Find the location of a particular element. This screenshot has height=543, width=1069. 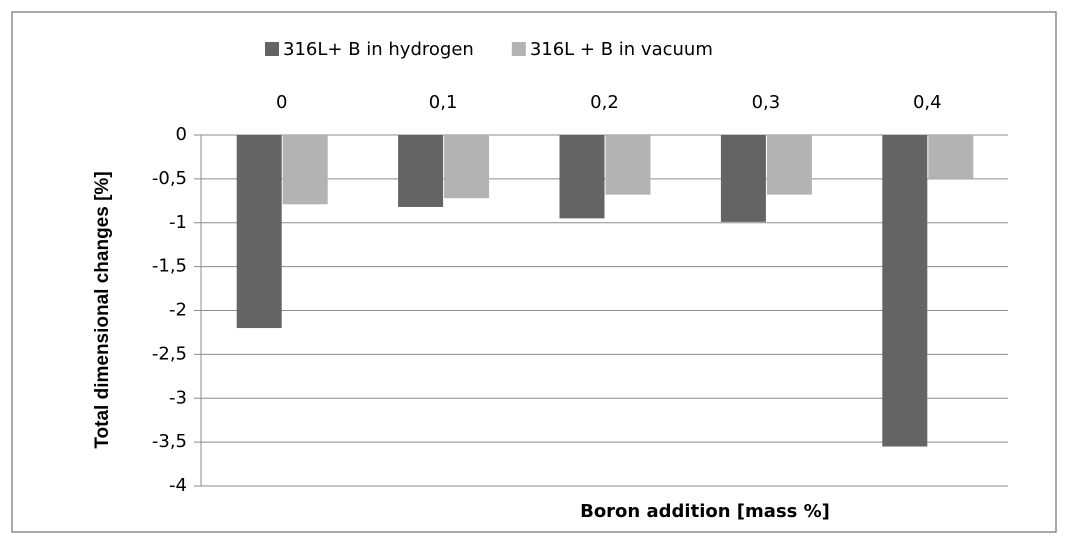

y-tick-label: -2,5 is located at coordinates (169, 353).